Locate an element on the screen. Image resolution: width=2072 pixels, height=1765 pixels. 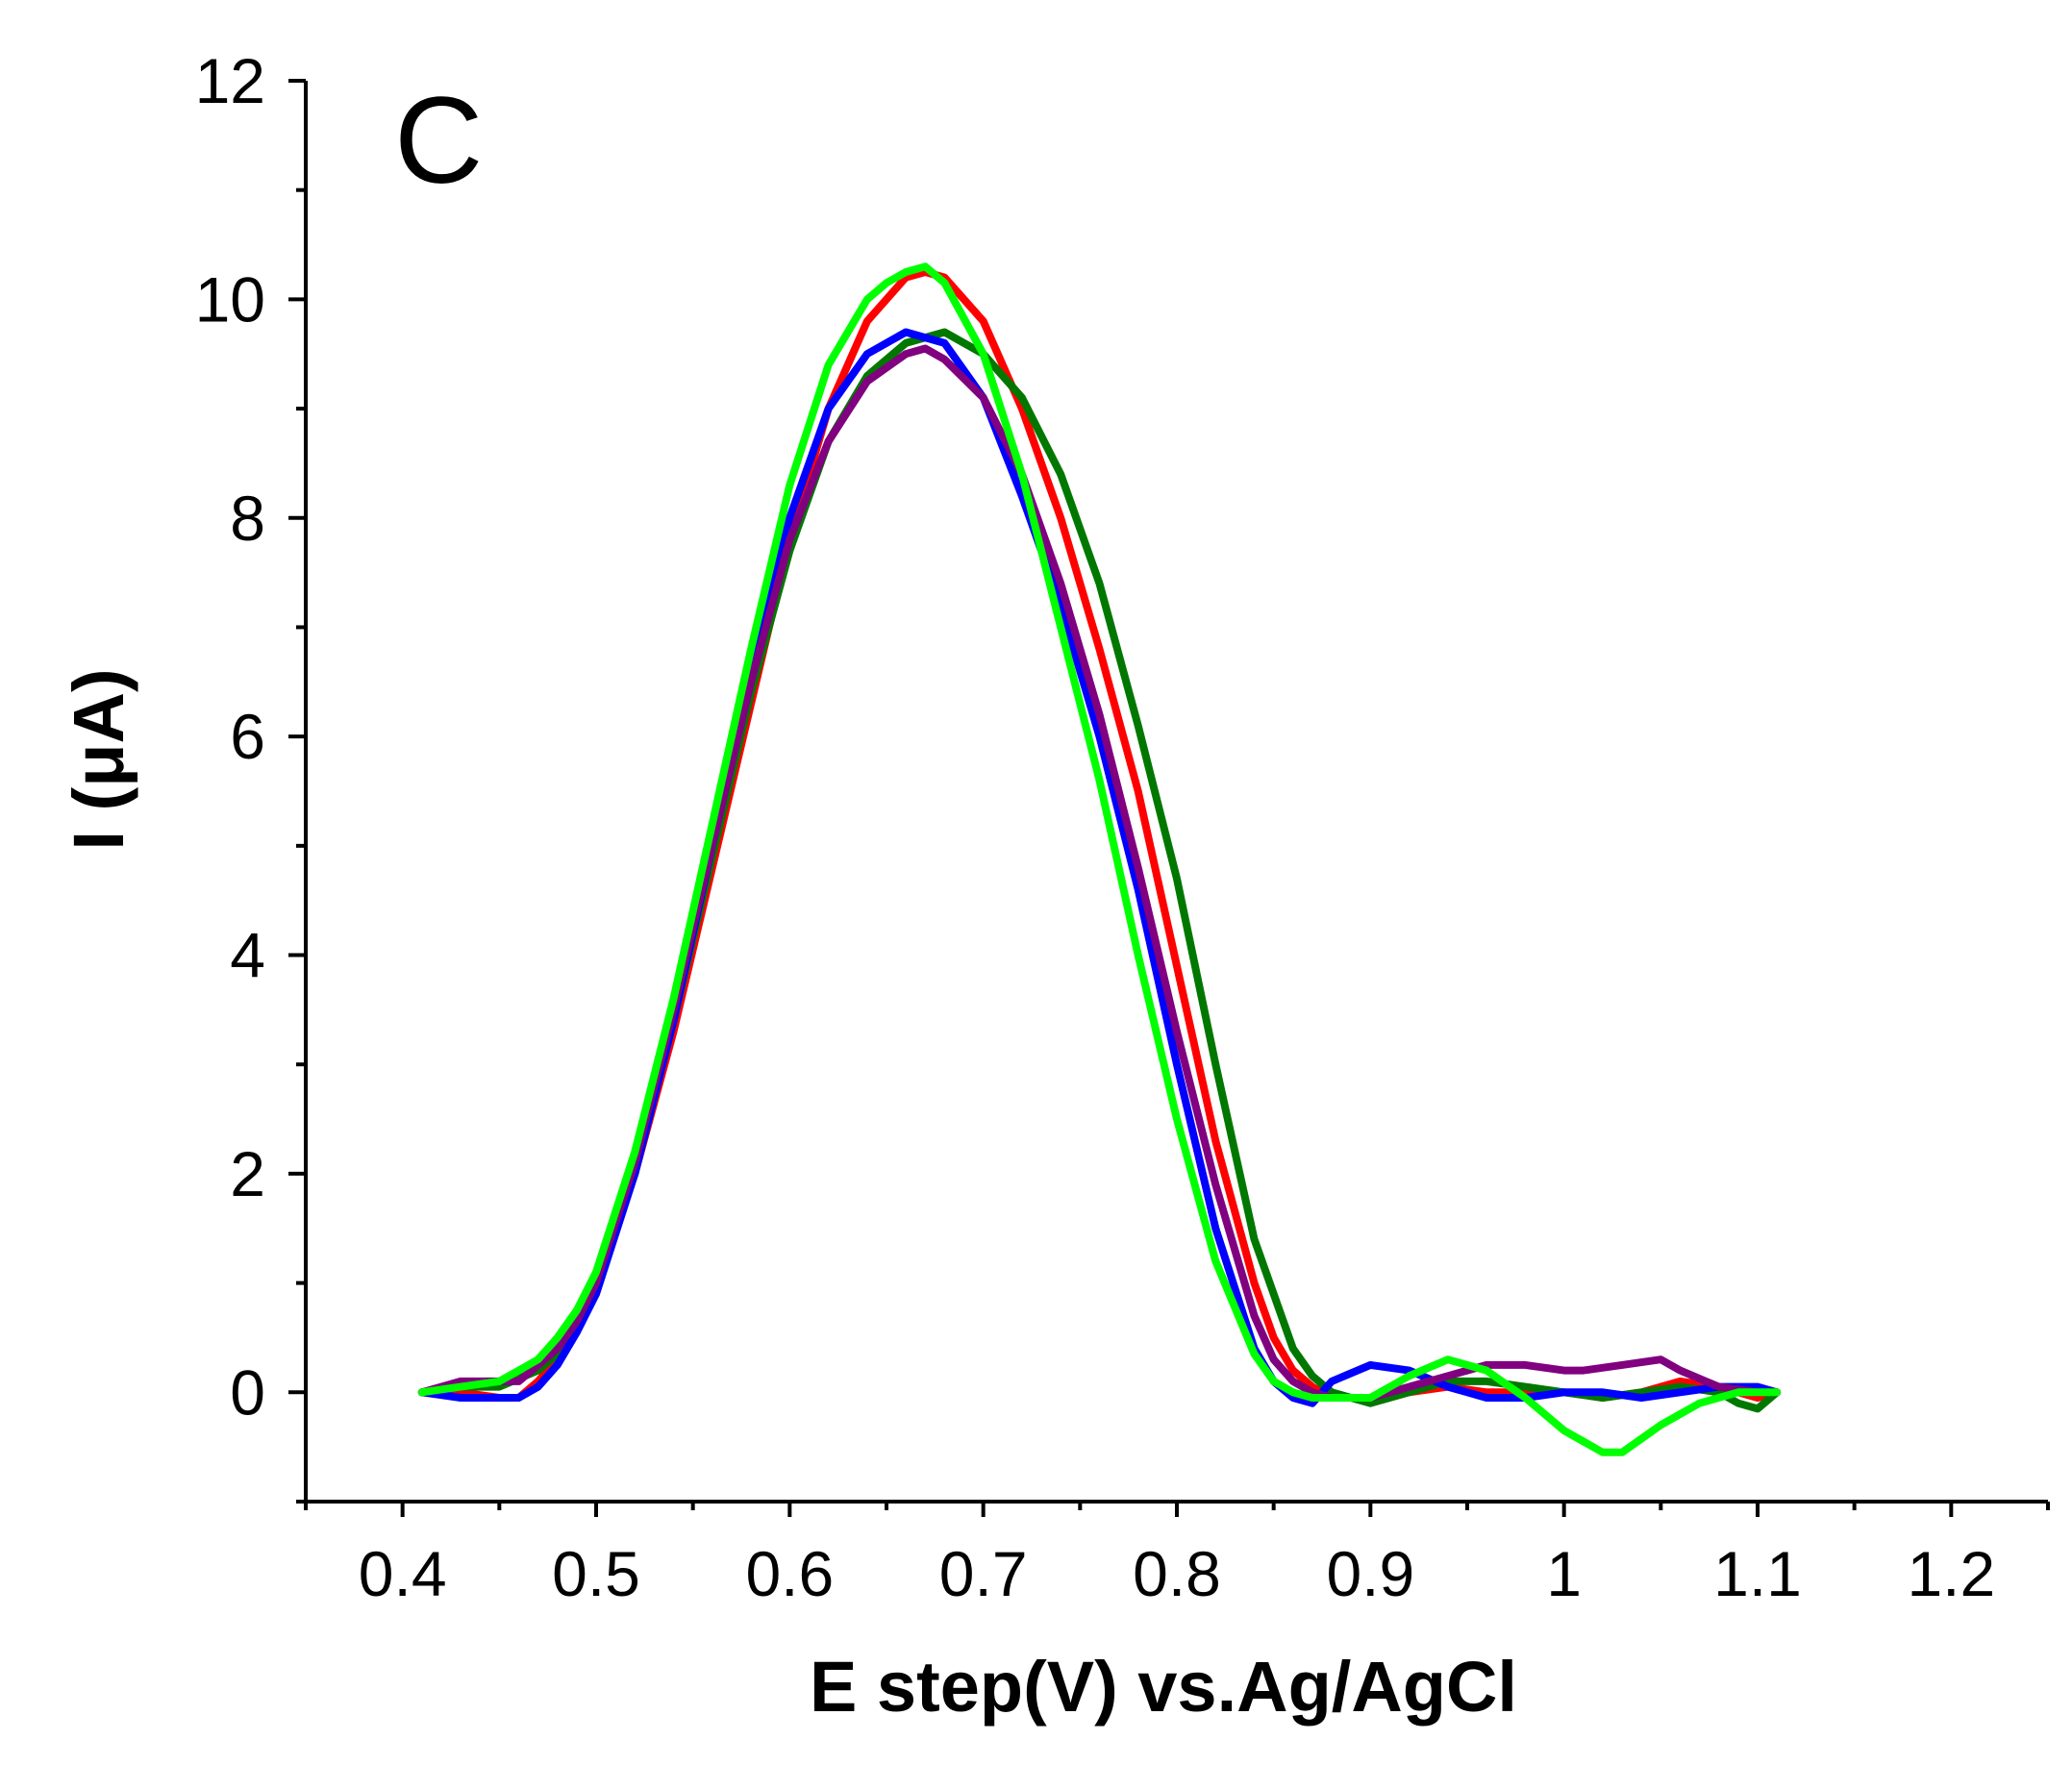
x-tick-label: 0.4 is located at coordinates (403, 1573).